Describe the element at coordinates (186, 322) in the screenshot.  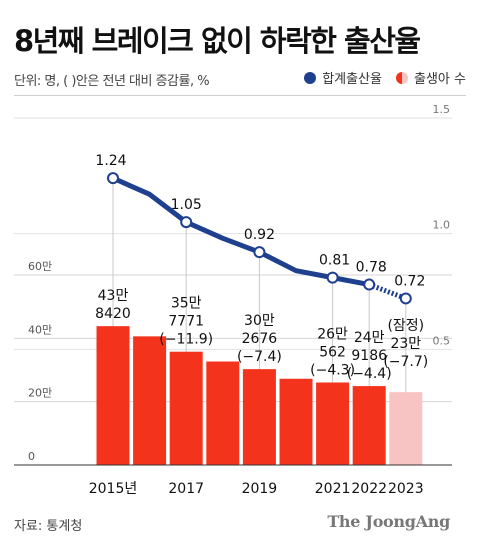
I see `bar-data-label: 7771` at that location.